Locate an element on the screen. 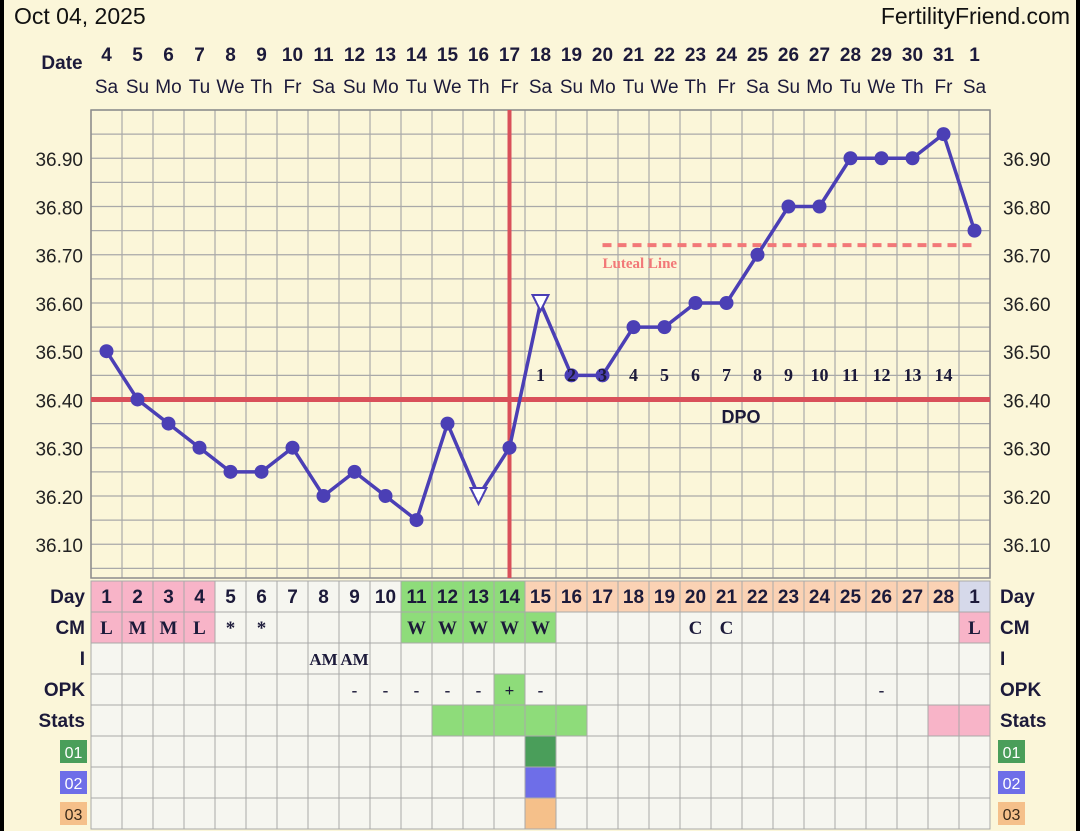 The width and height of the screenshot is (1080, 831). y-tick-label-right: 36.30 is located at coordinates (1027, 450).